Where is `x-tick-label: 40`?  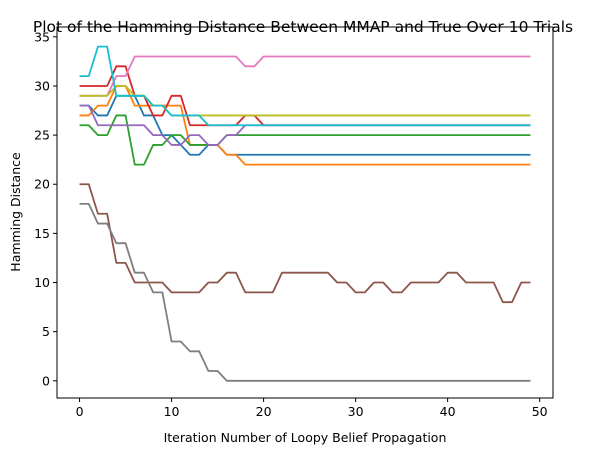 x-tick-label: 40 is located at coordinates (448, 411).